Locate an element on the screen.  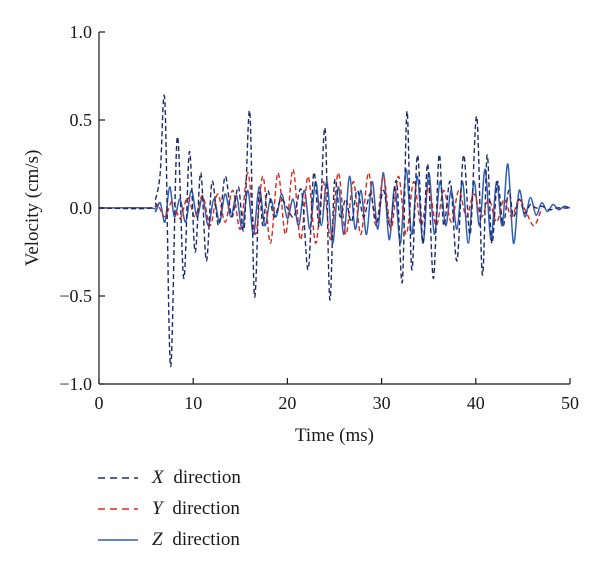
series-z-direction-line is located at coordinates (334, 203).